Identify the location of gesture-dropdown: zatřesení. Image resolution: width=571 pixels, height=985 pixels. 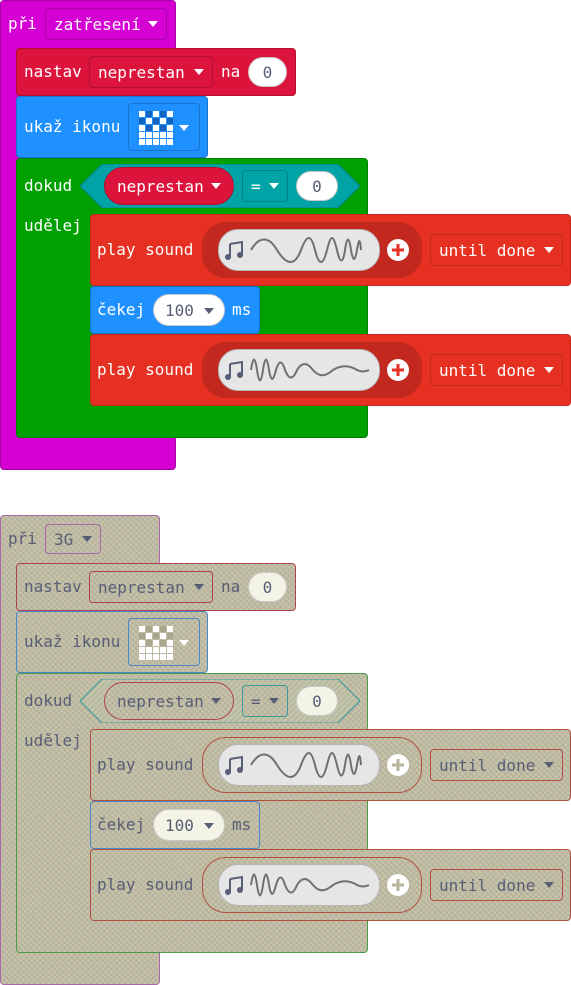
(106, 24).